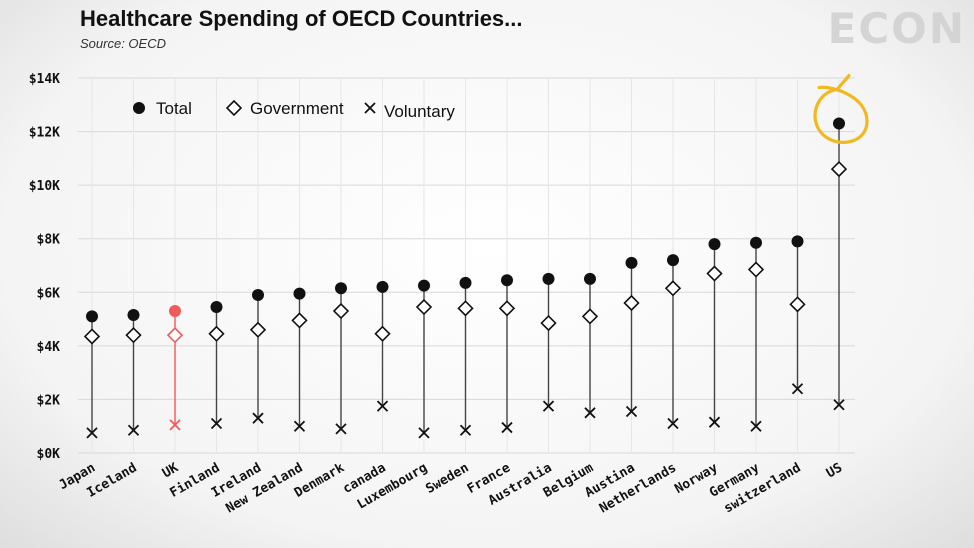  What do you see at coordinates (834, 470) in the screenshot?
I see `x-tick-label: US` at bounding box center [834, 470].